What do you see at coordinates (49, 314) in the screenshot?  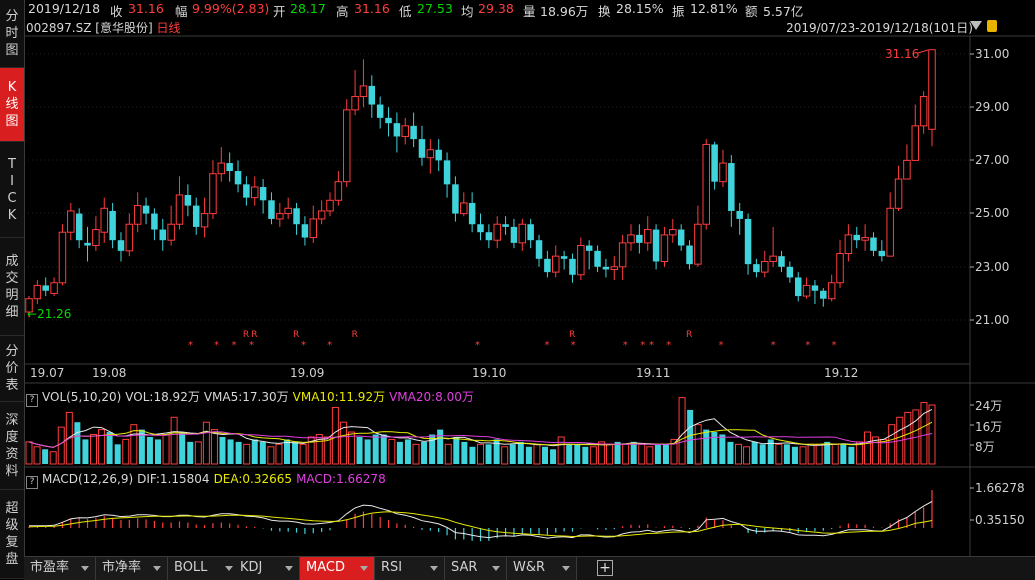 I see `low-annotation: ←21.26` at bounding box center [49, 314].